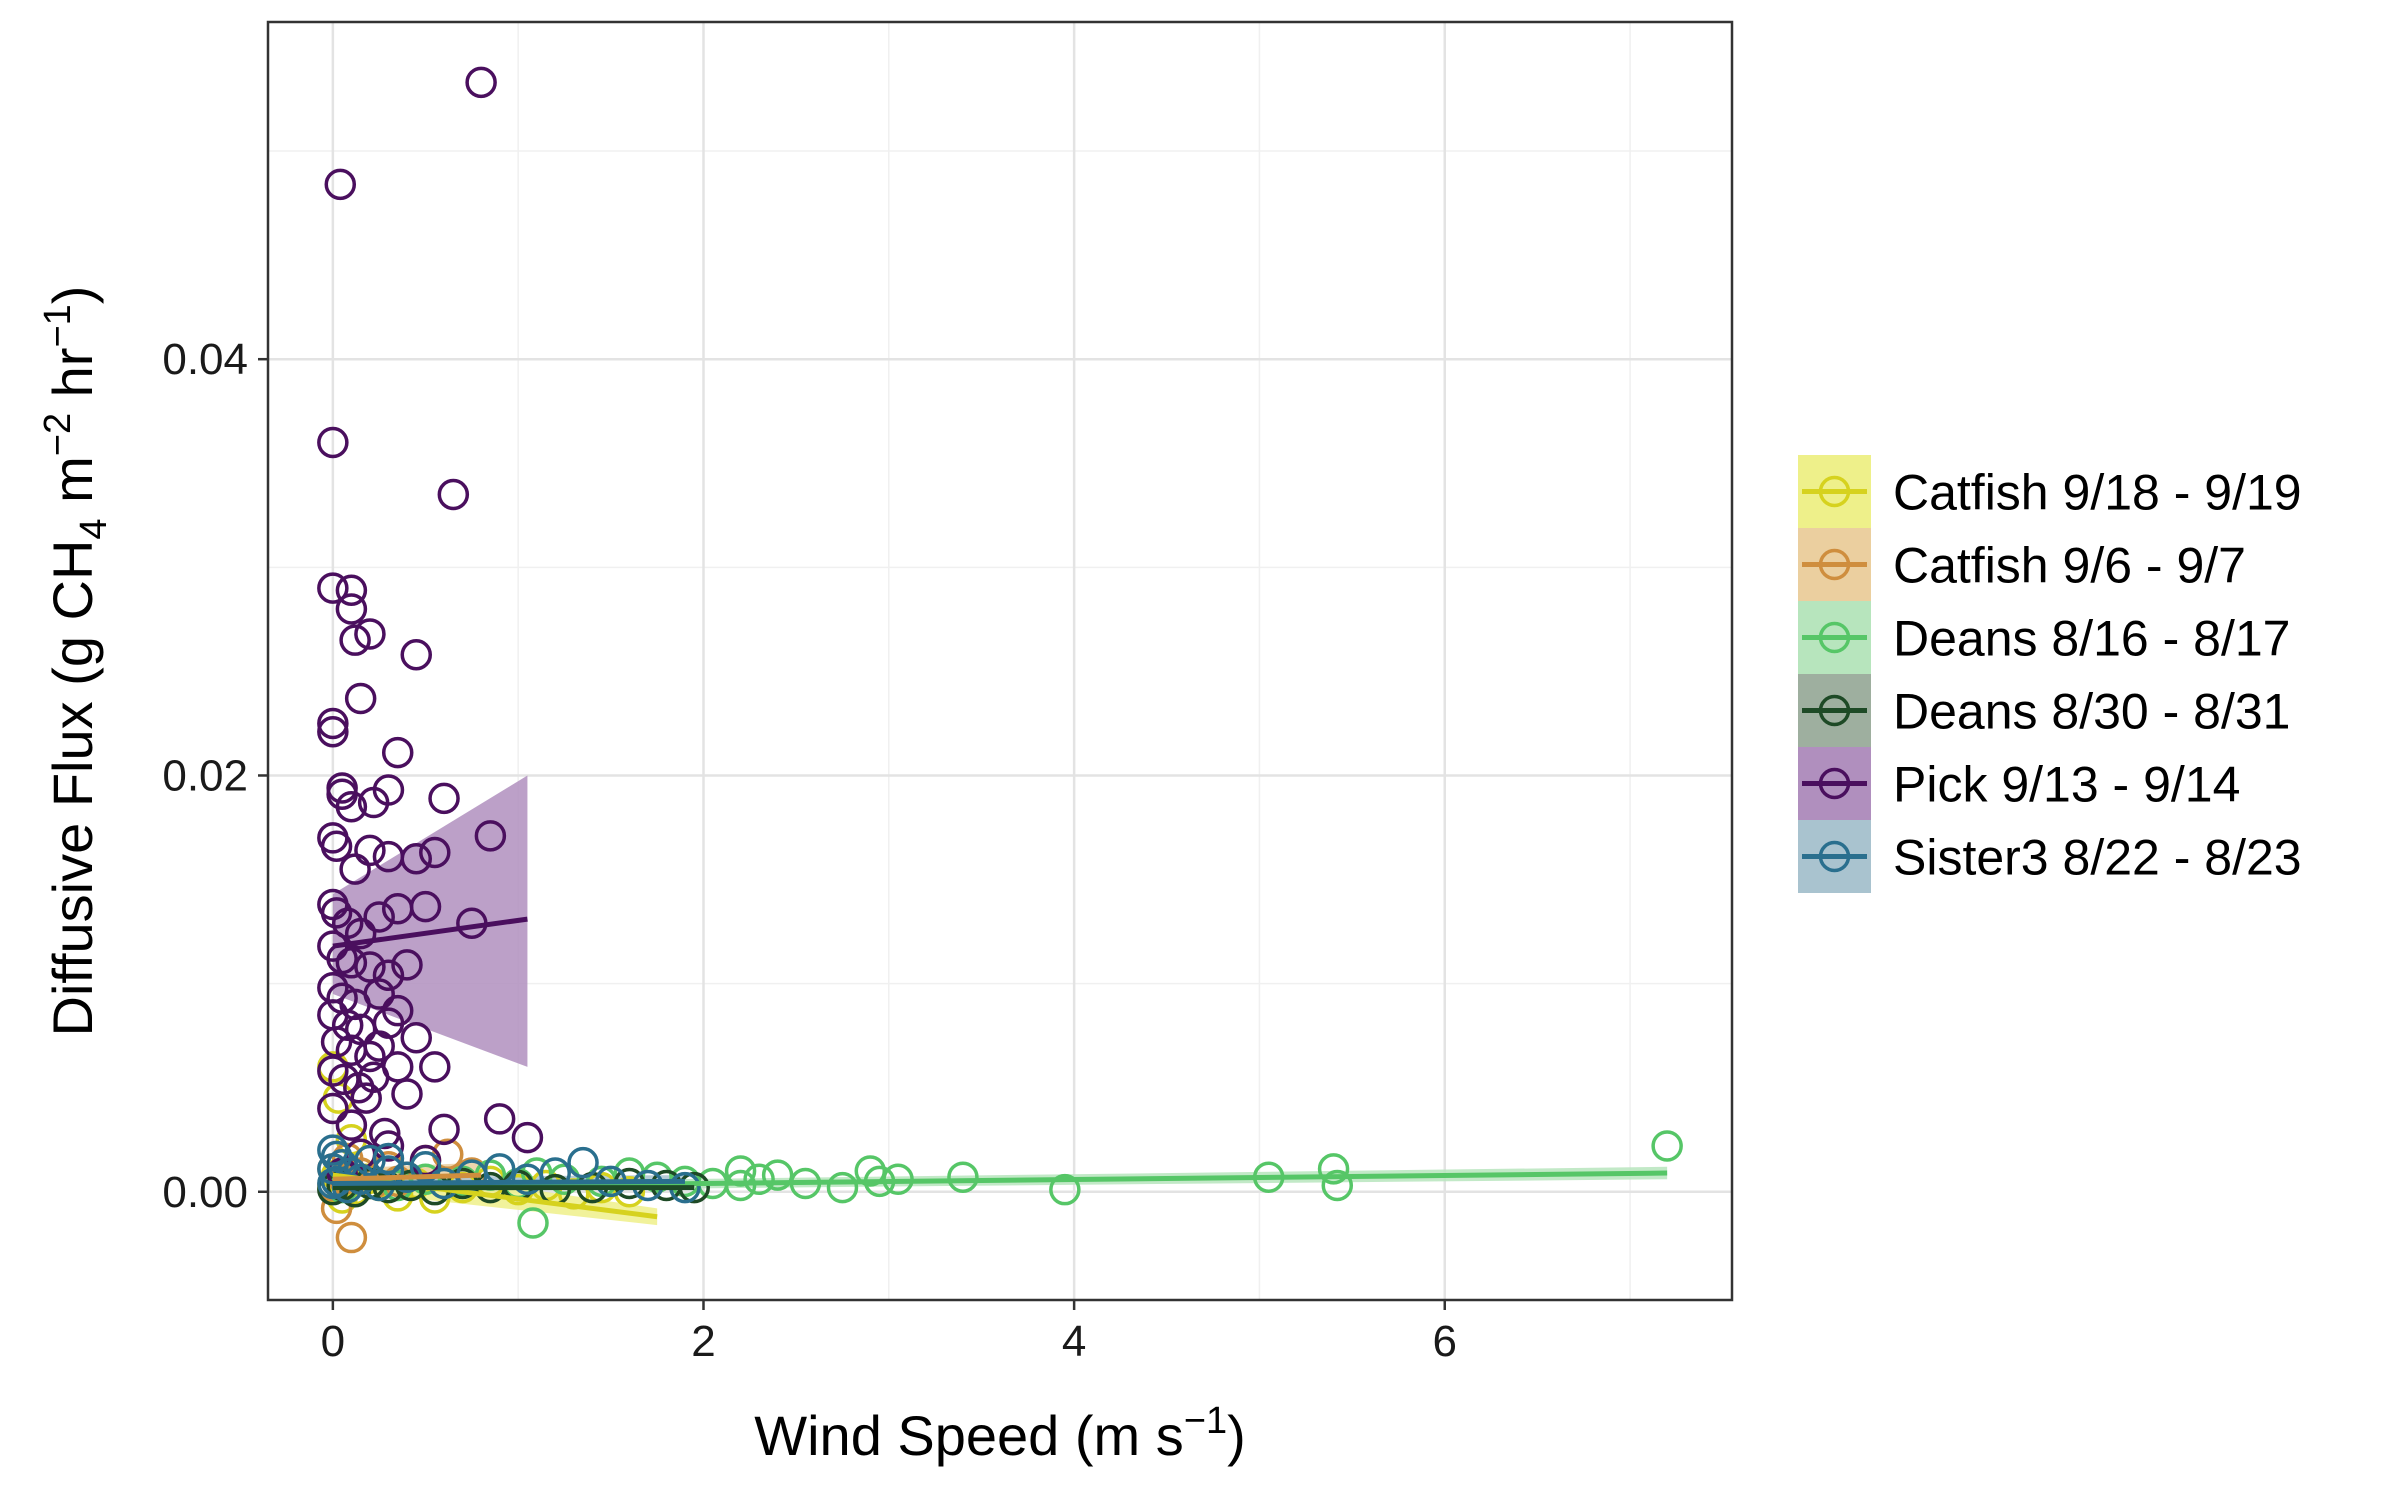  Describe the element at coordinates (205, 775) in the screenshot. I see `y-tick-label: 0.02` at that location.